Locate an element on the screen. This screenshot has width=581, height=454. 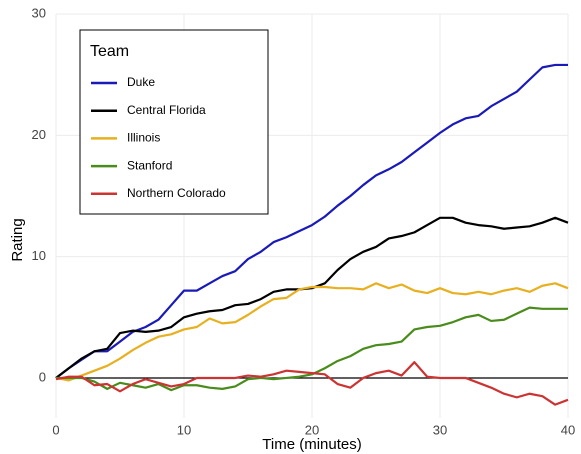
y-tick-label: 30 is located at coordinates (39, 12).